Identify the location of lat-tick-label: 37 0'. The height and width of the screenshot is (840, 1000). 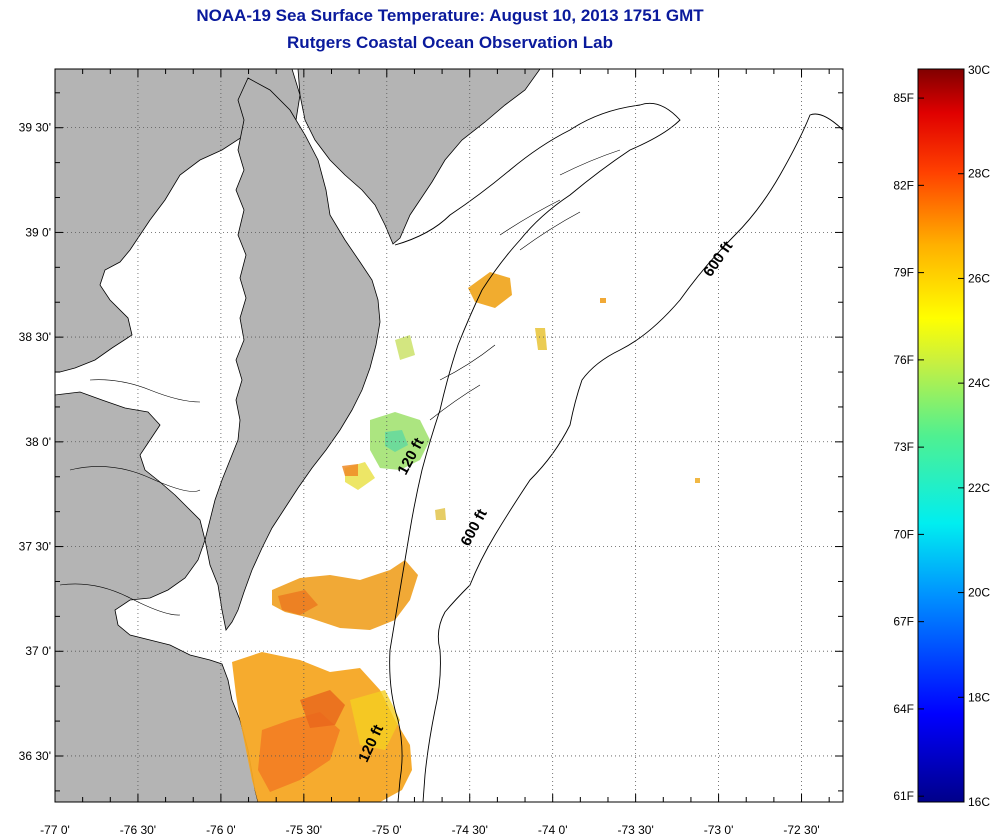
(38, 651).